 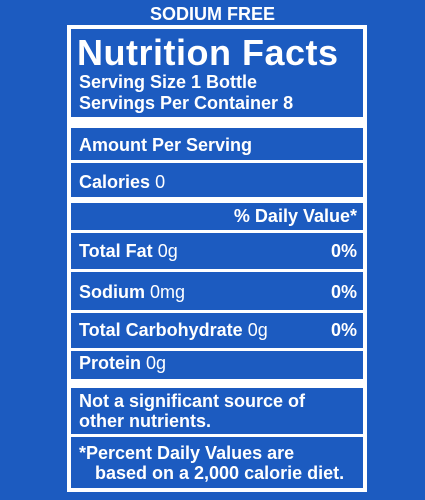 I want to click on nutrient-label: Total Fat, so click(x=116, y=251).